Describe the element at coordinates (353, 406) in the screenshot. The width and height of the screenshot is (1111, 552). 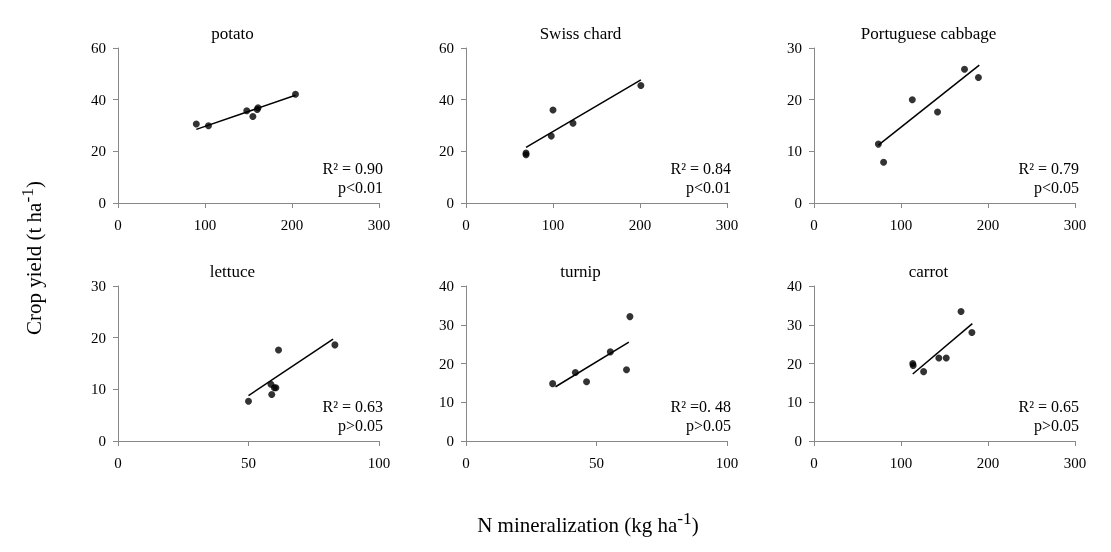
I see `annotation: R² = 0.63` at that location.